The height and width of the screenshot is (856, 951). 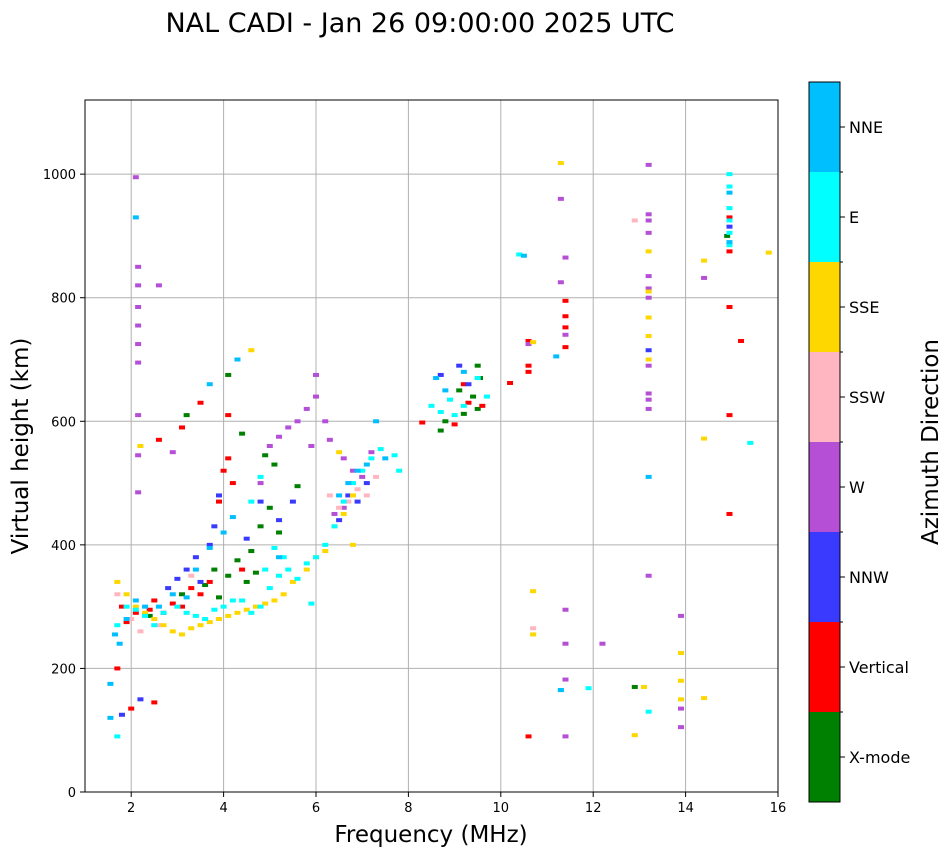 I want to click on x-tick-label: 2, so click(x=131, y=808).